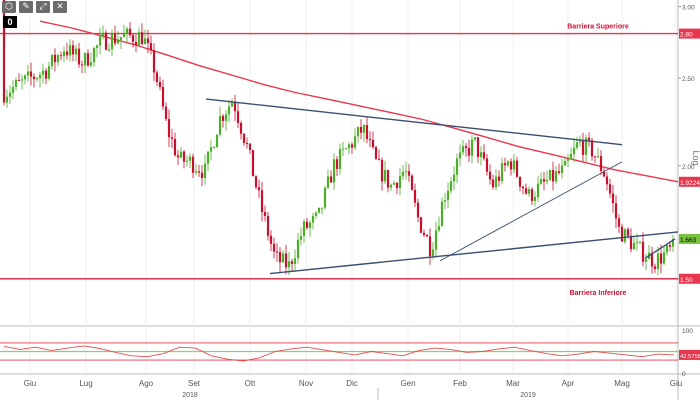 This screenshot has width=700, height=405. I want to click on ma-value-tag: 1.9224, so click(690, 183).